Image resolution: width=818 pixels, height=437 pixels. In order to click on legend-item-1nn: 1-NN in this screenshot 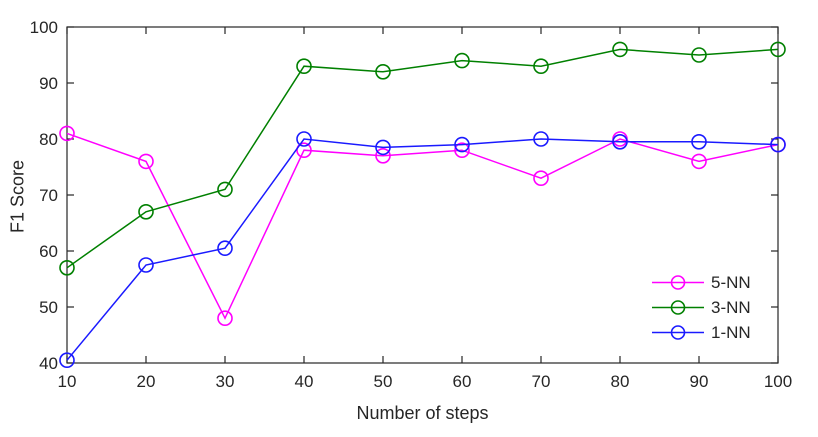, I will do `click(701, 332)`.